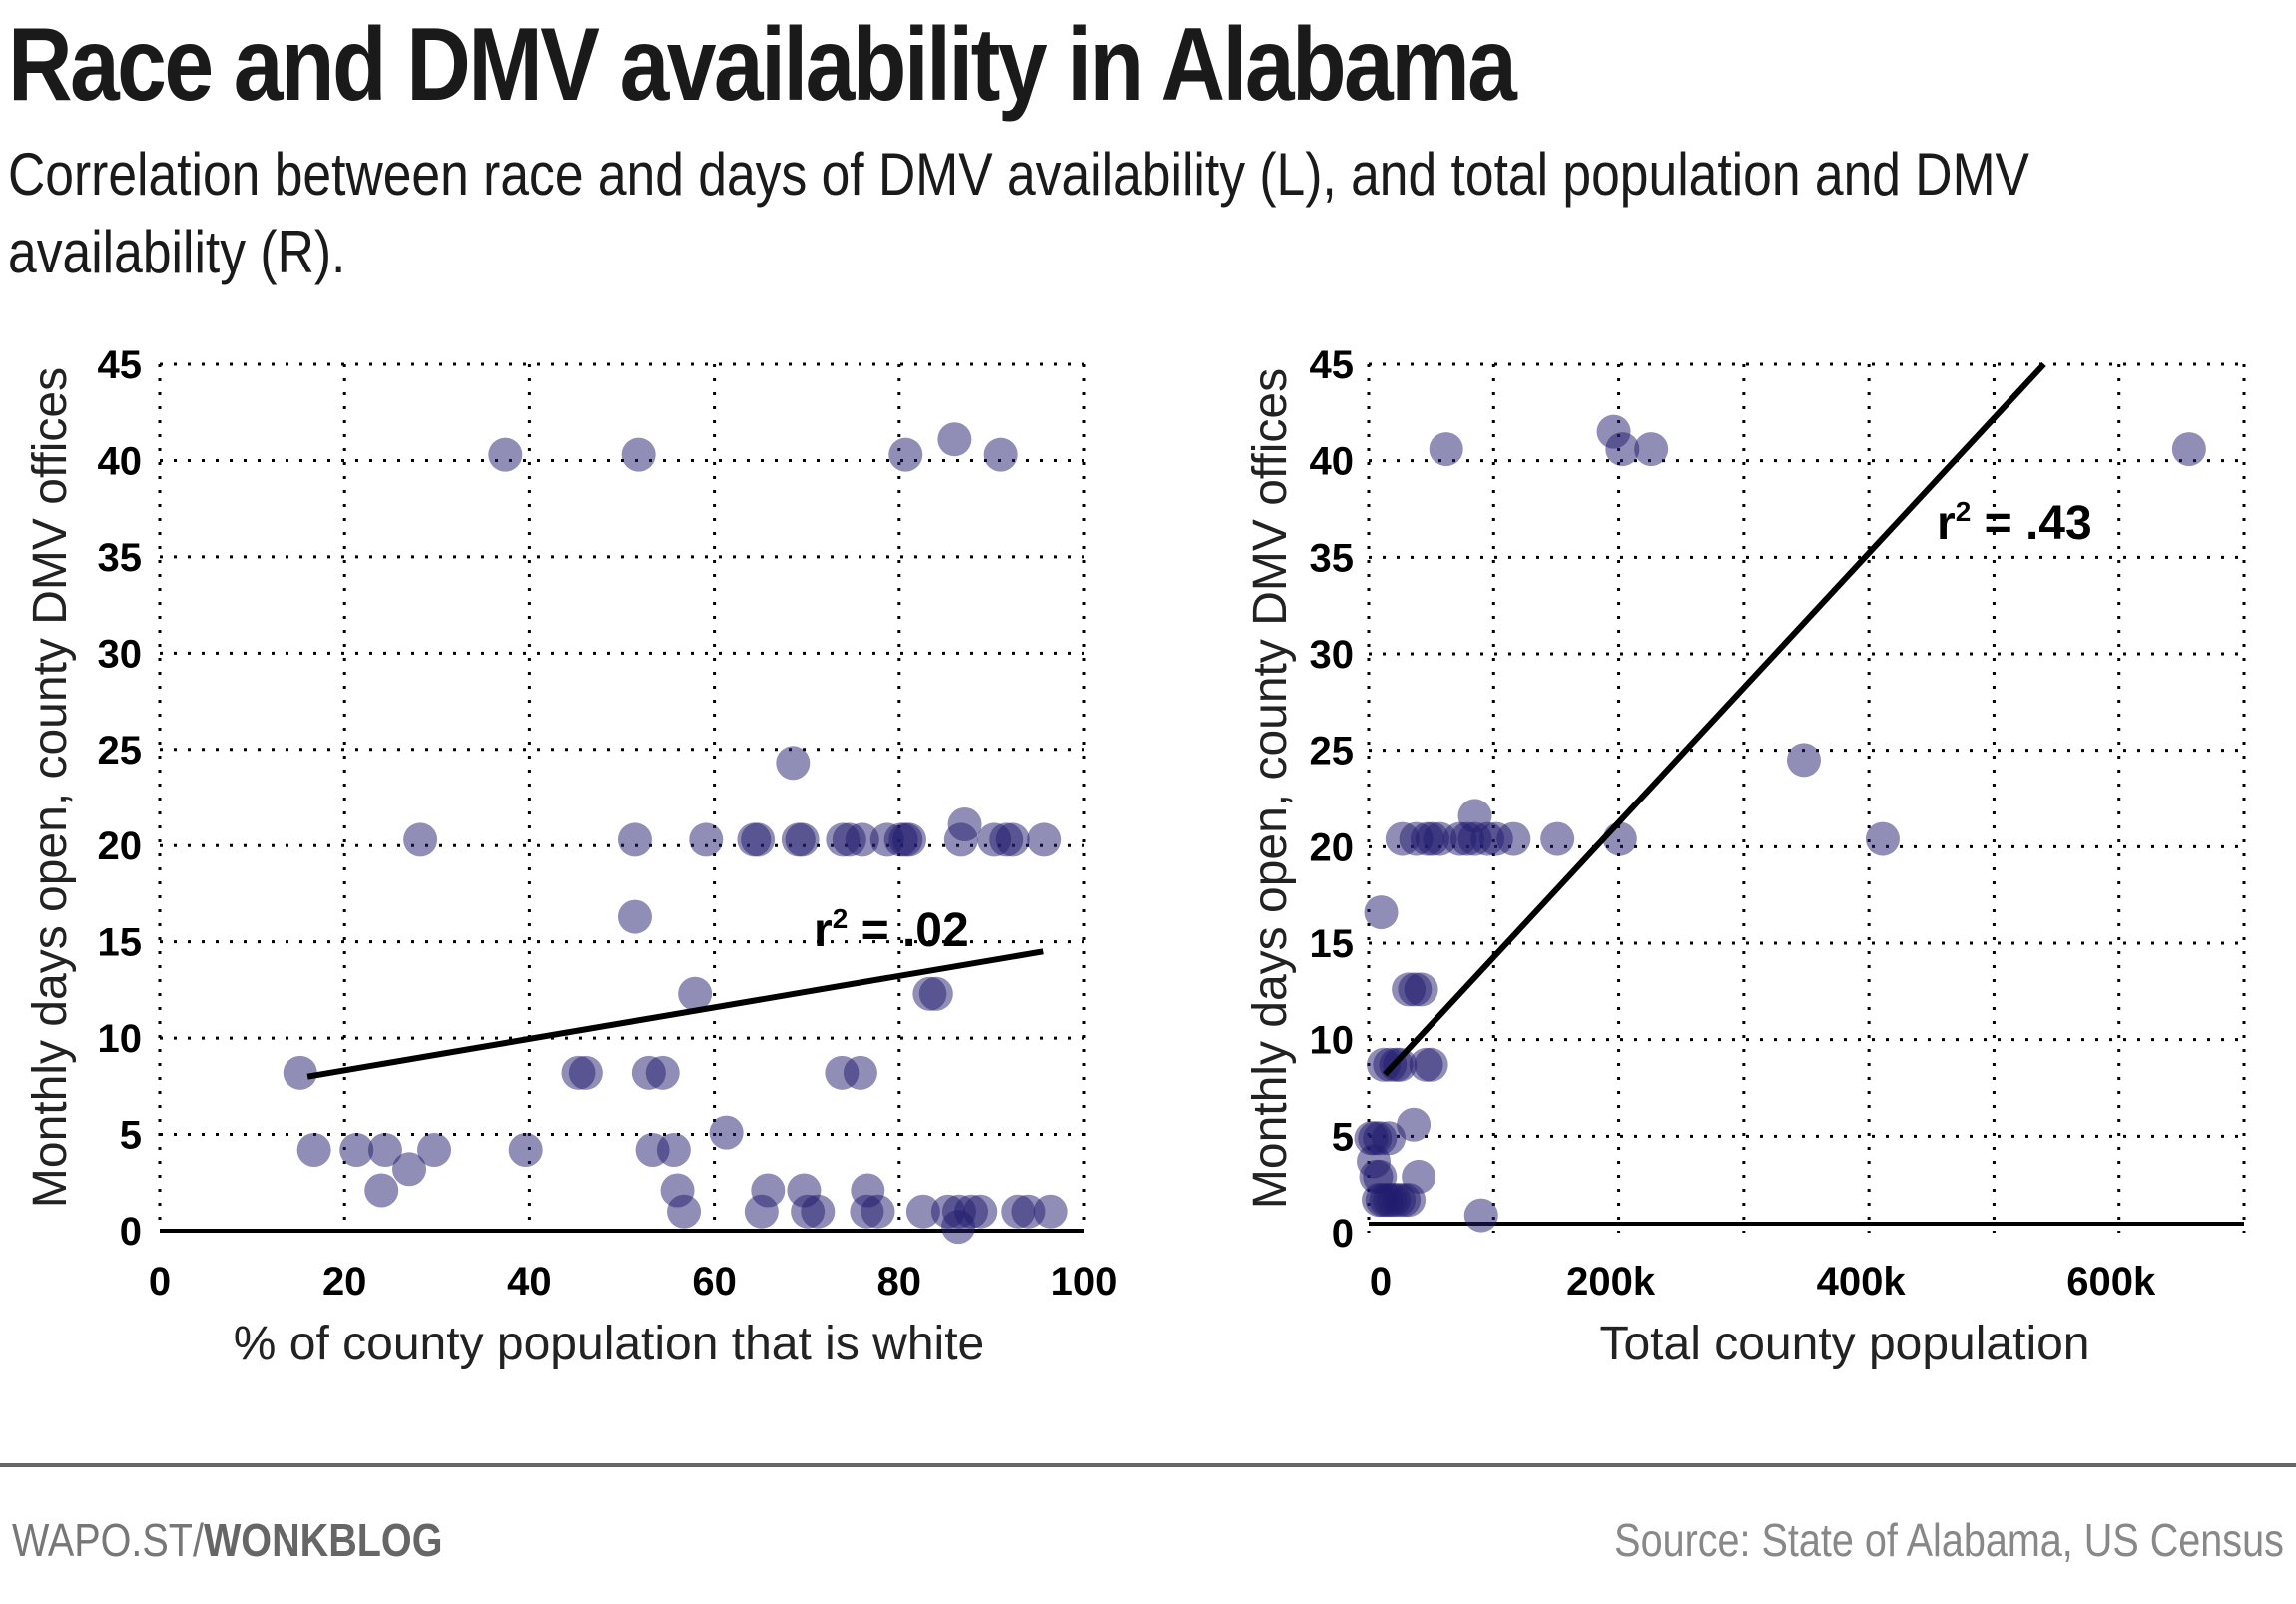  Describe the element at coordinates (1862, 1282) in the screenshot. I see `x-tick-label: 400k` at that location.